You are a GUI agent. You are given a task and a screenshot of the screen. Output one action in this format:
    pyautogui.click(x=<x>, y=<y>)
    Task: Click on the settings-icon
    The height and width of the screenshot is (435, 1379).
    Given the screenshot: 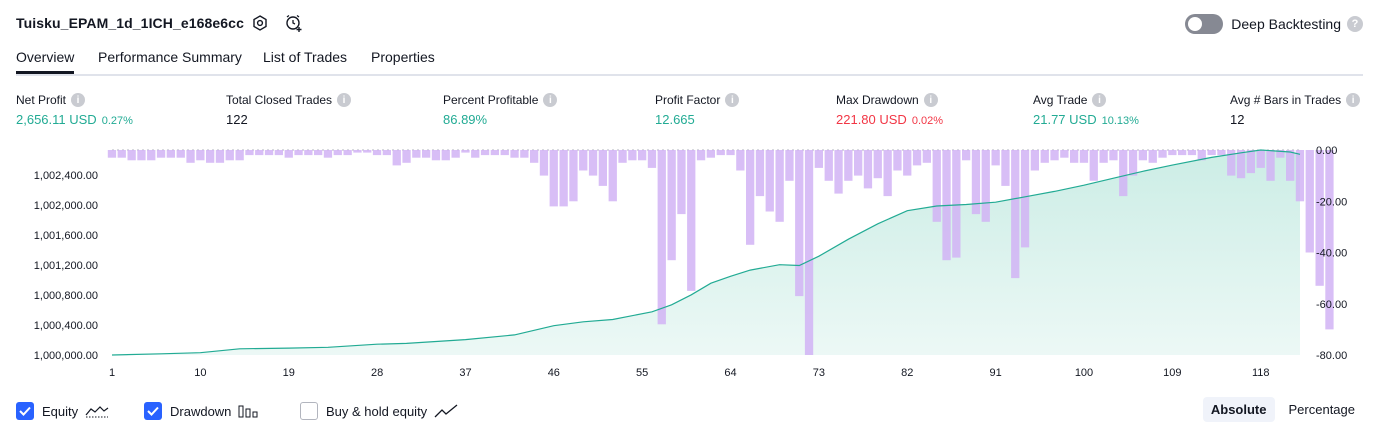 What is the action you would take?
    pyautogui.click(x=260, y=23)
    